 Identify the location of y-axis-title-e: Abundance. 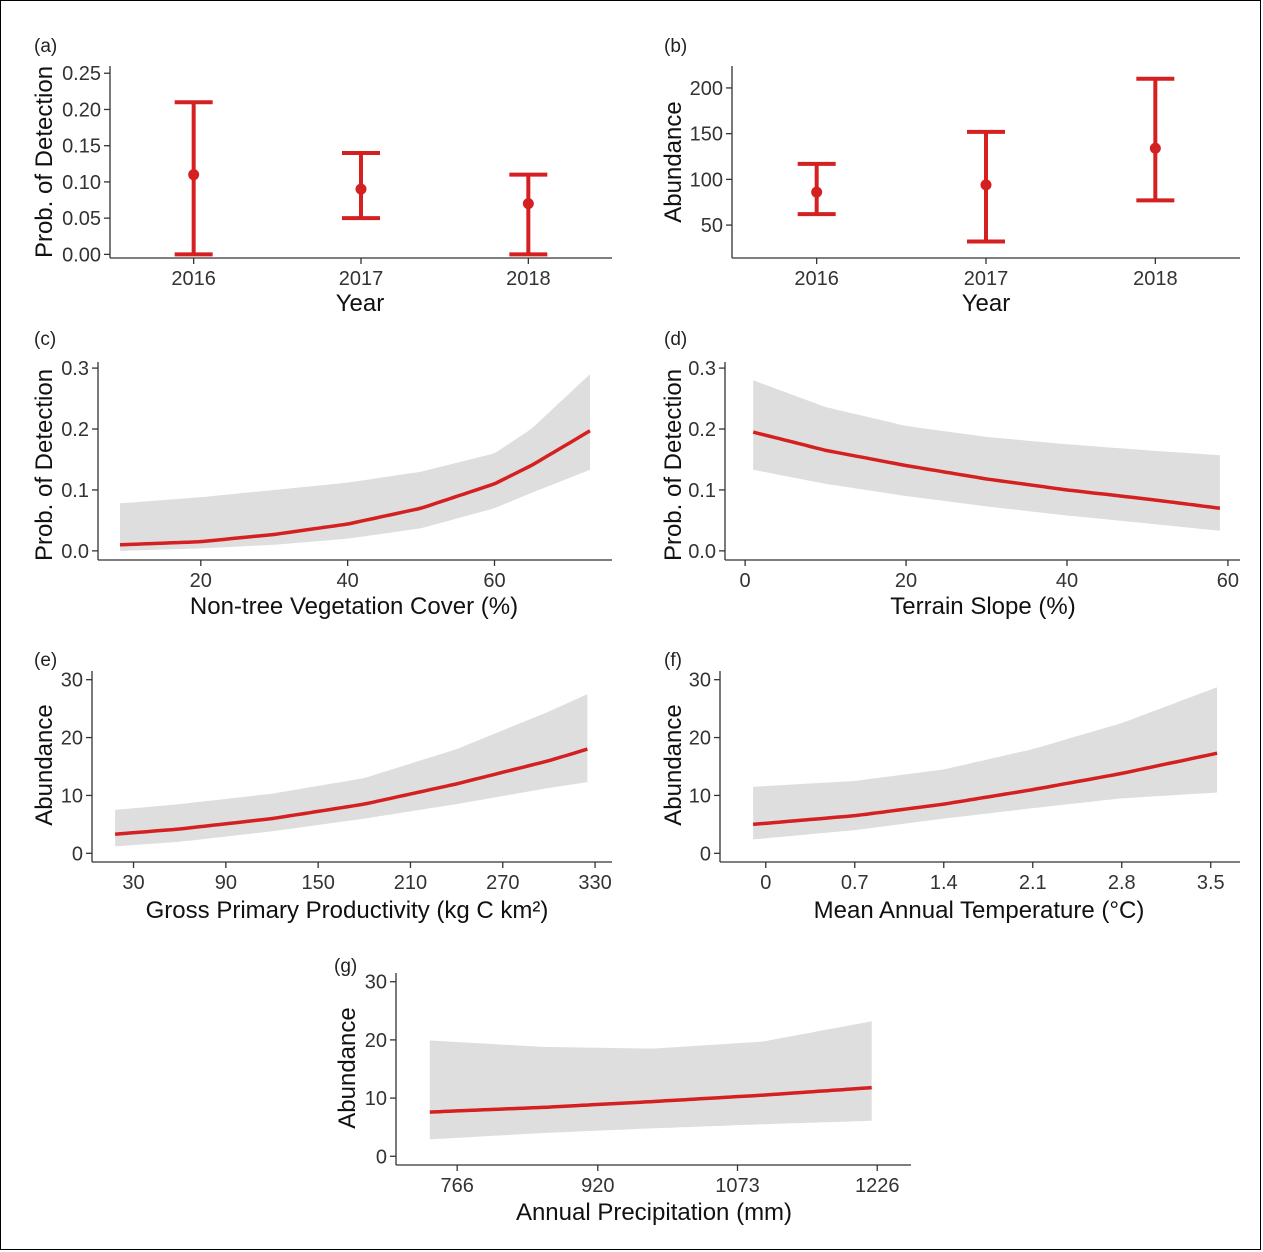
(44, 764).